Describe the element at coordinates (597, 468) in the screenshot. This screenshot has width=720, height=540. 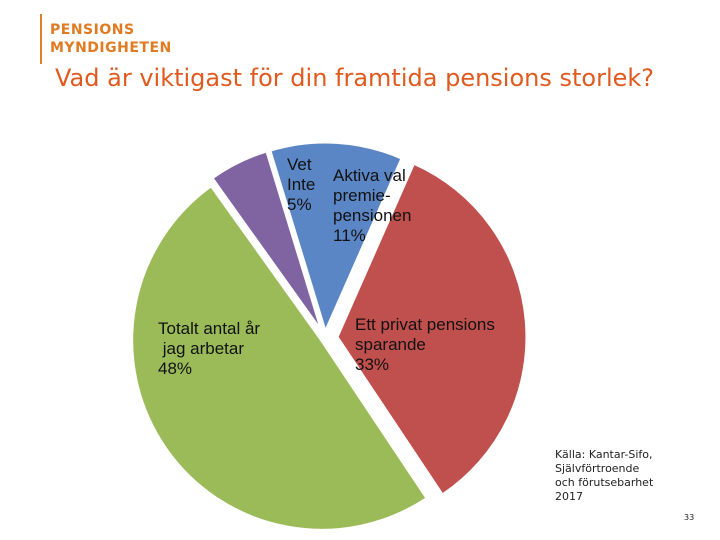
I see `source-line-2: Självförtroende` at that location.